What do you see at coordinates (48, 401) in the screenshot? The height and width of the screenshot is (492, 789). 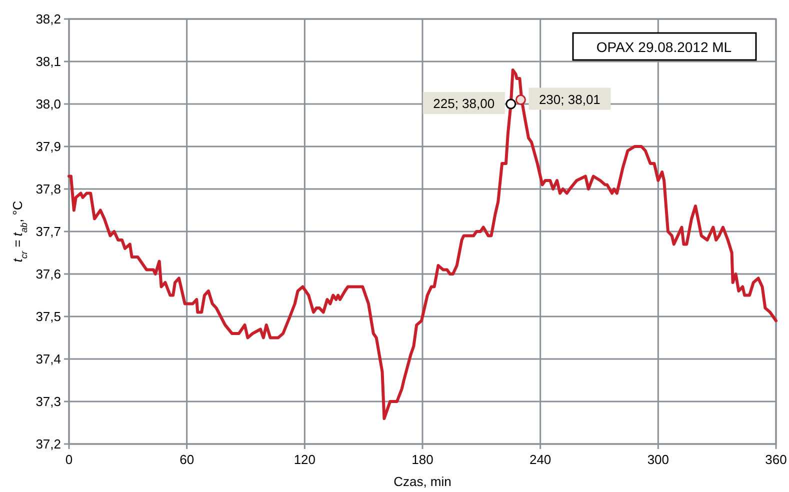 I see `y-tick-label: 37,3` at bounding box center [48, 401].